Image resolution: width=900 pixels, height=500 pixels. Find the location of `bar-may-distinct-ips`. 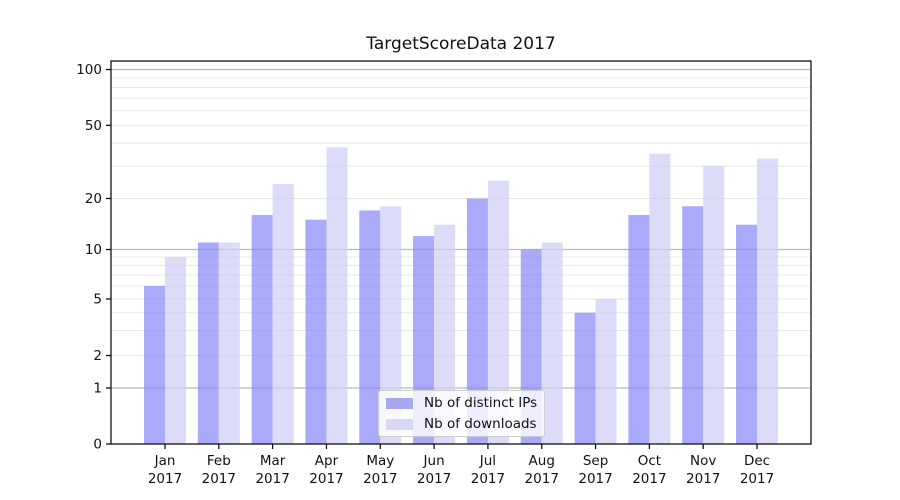

bar-may-distinct-ips is located at coordinates (370, 327).